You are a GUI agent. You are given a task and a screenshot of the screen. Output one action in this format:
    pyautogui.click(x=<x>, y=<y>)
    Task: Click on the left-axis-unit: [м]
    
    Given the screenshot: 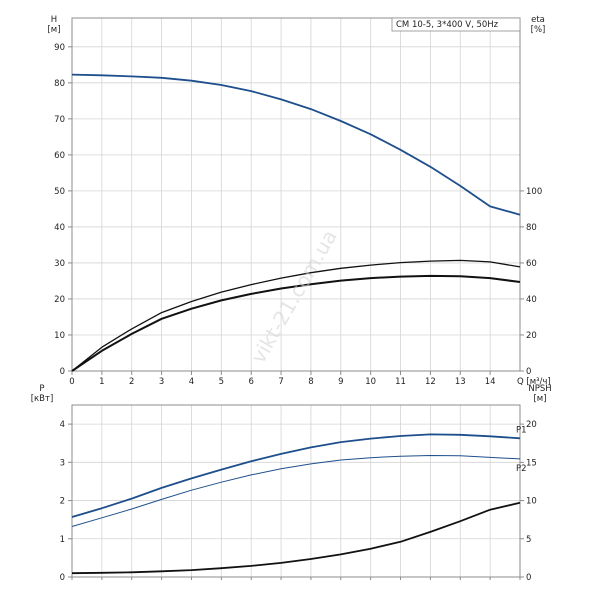 What is the action you would take?
    pyautogui.click(x=53, y=30)
    